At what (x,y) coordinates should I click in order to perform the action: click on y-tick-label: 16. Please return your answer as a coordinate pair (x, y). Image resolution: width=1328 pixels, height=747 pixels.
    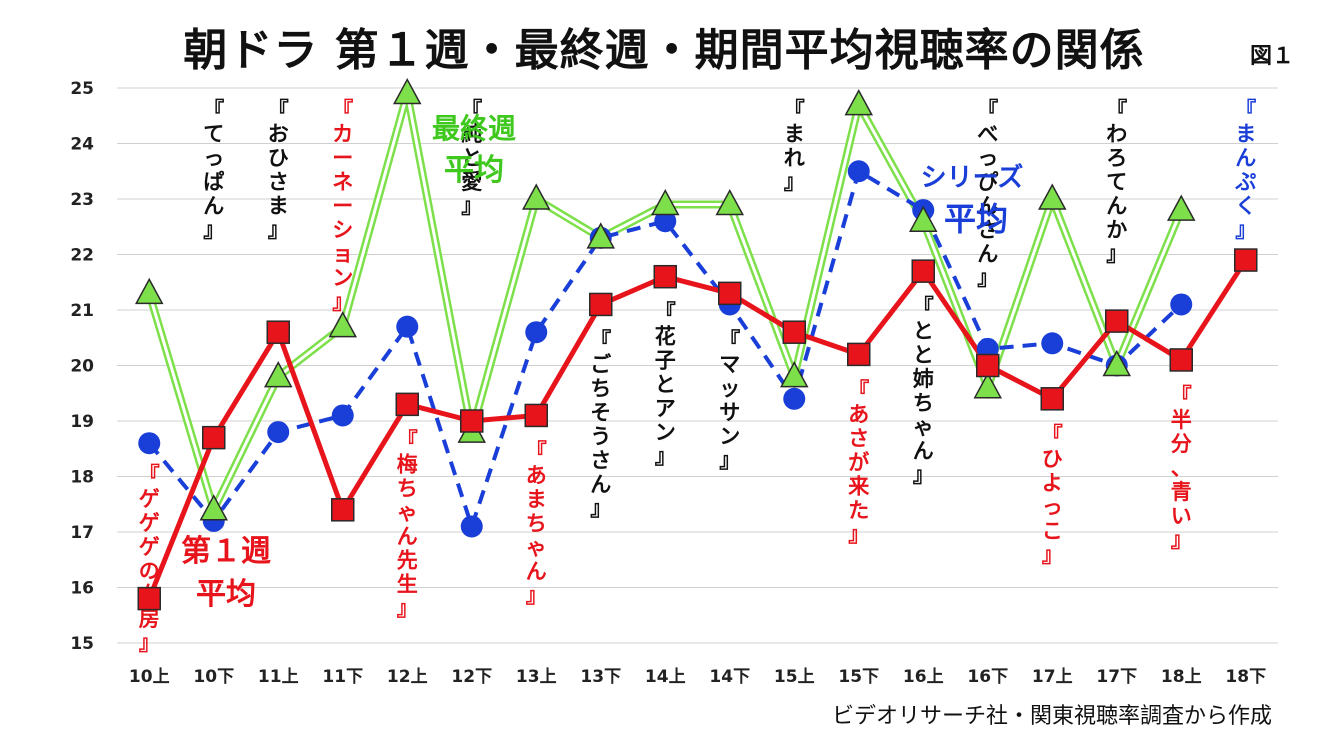
    Looking at the image, I should click on (82, 589).